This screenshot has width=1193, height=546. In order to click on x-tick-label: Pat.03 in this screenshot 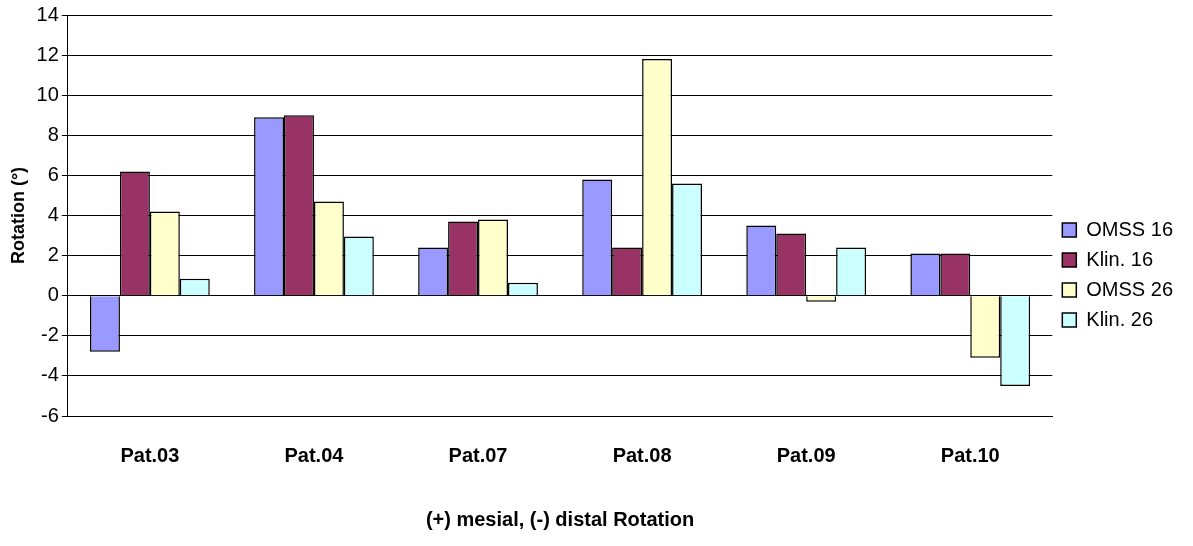, I will do `click(150, 454)`.